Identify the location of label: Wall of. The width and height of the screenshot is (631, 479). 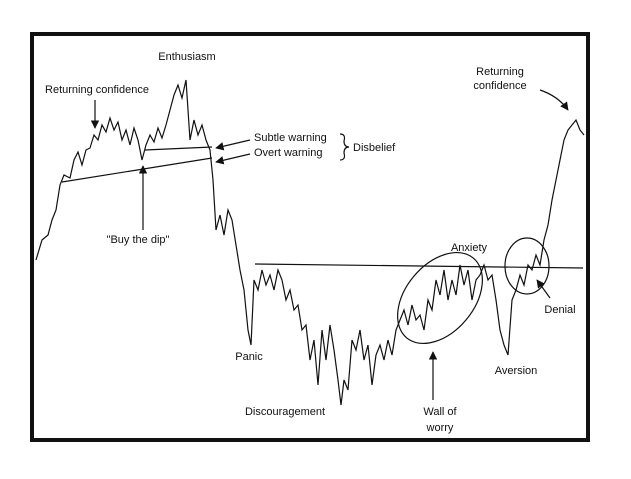
(440, 412).